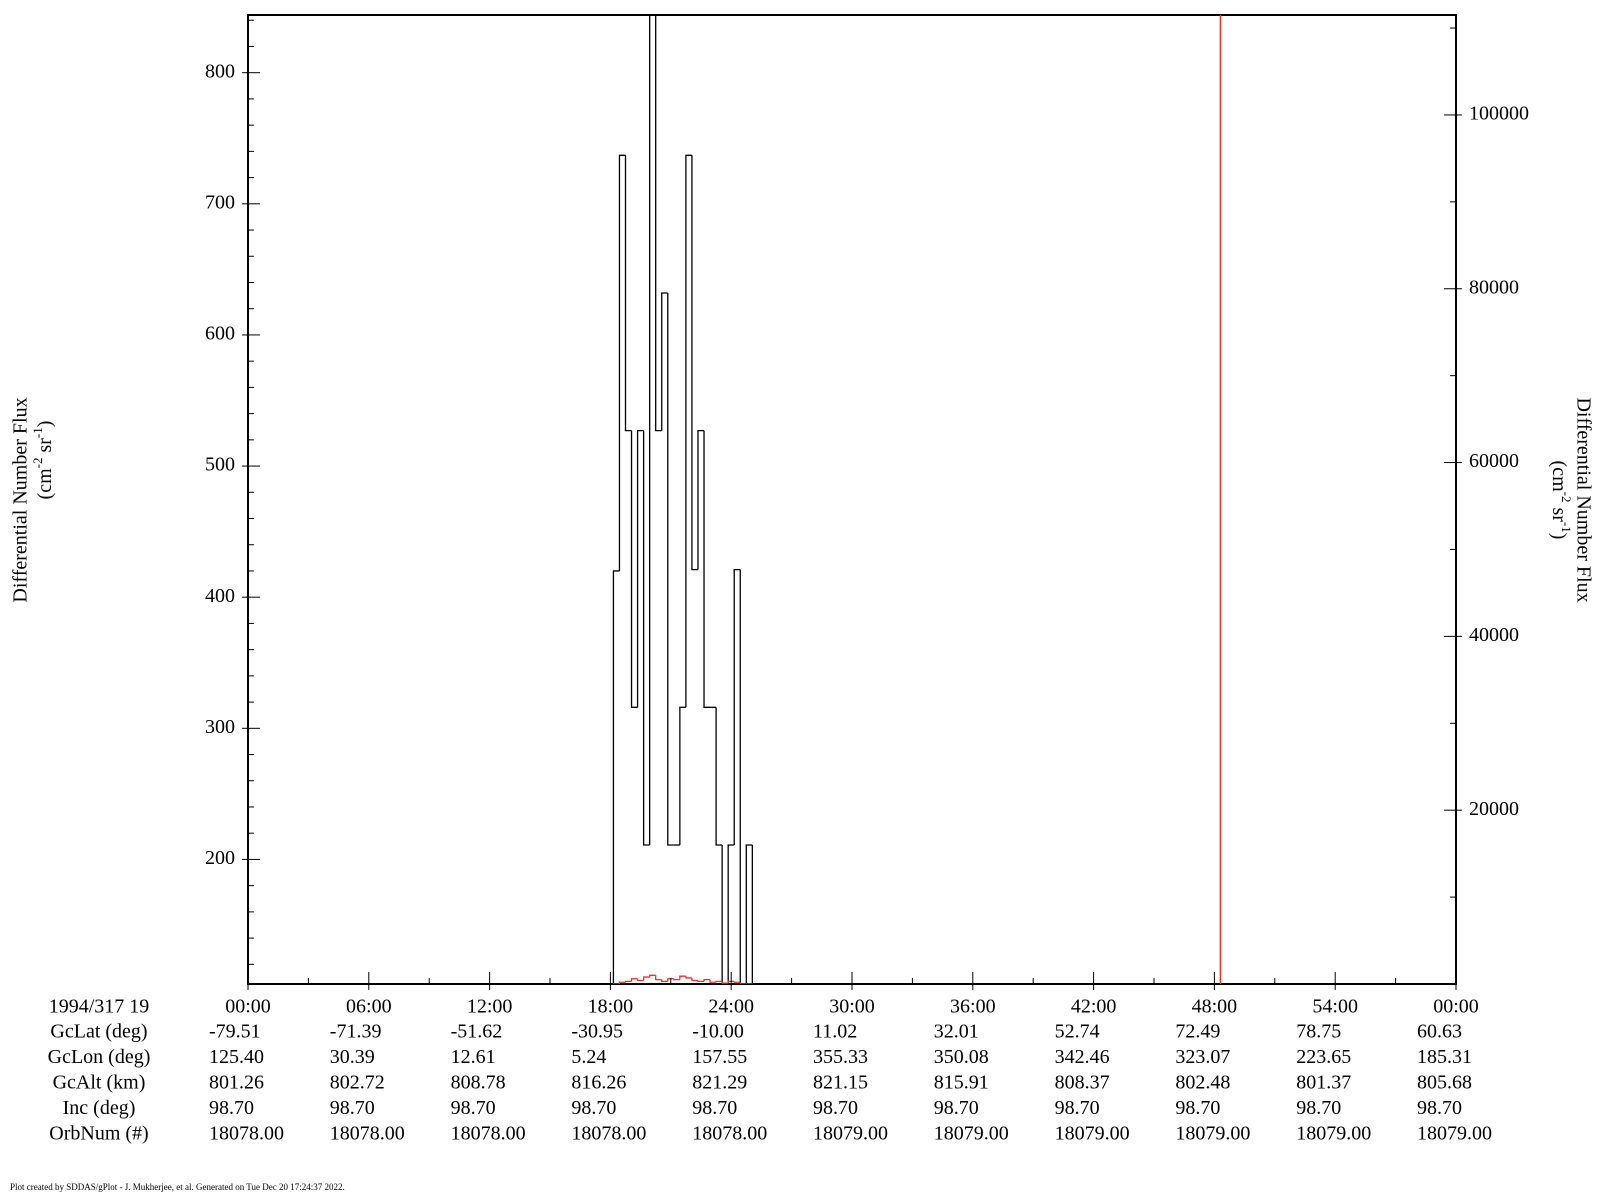  Describe the element at coordinates (220, 71) in the screenshot. I see `y-tick-label: 800` at that location.